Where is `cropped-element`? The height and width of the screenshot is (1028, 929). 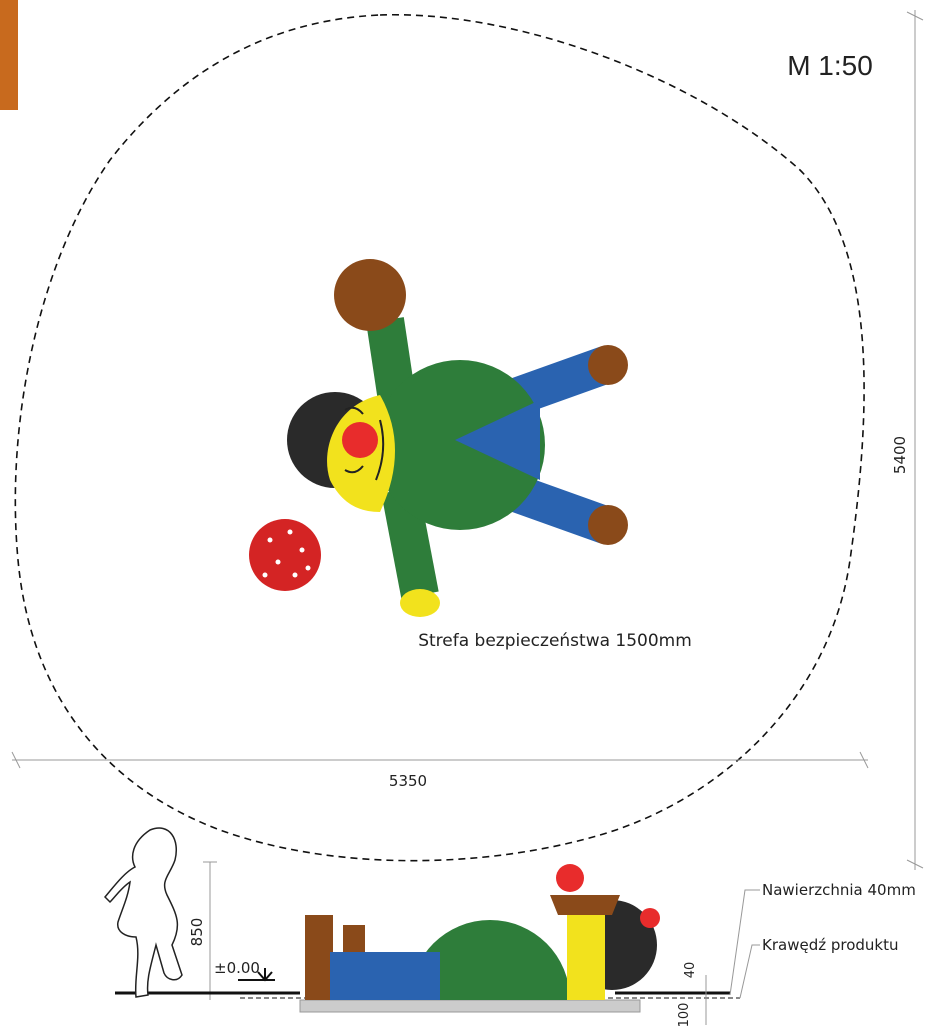
cropped-element is located at coordinates (9, 55).